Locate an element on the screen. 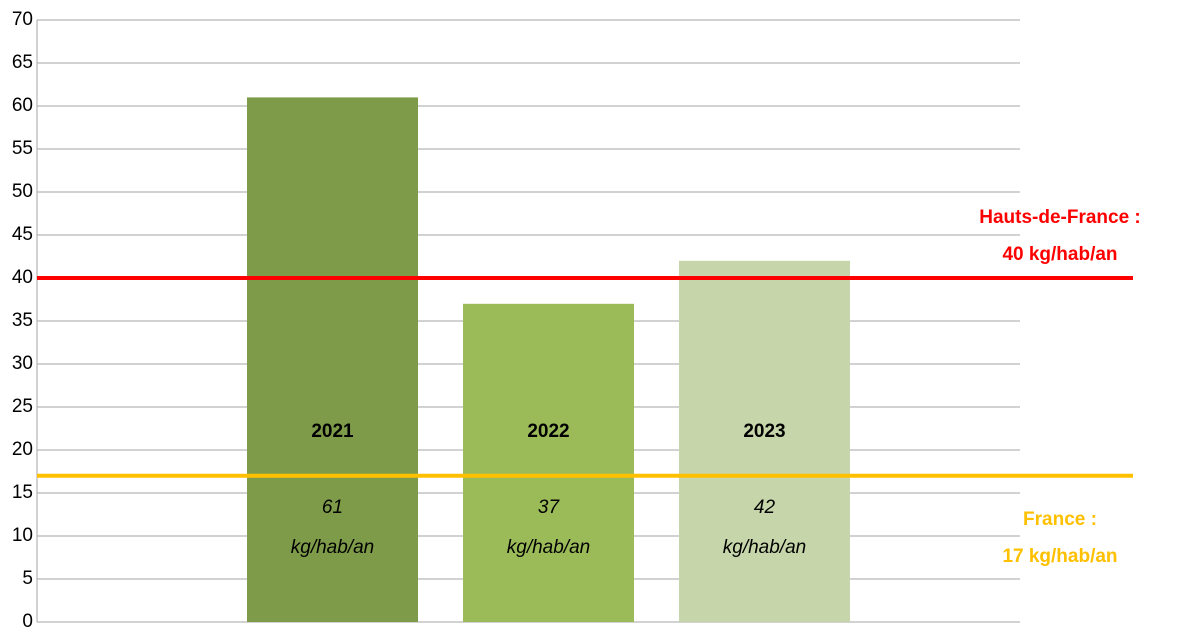  y-tick-label: 55 is located at coordinates (22, 148).